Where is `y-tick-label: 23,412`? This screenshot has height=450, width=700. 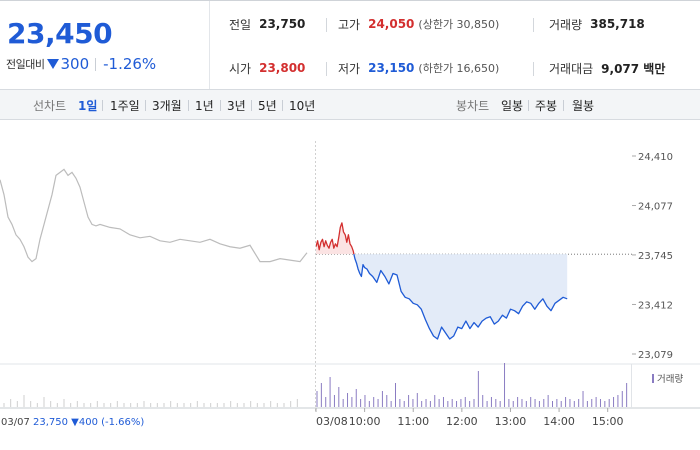 y-tick-label: 23,412 is located at coordinates (655, 305).